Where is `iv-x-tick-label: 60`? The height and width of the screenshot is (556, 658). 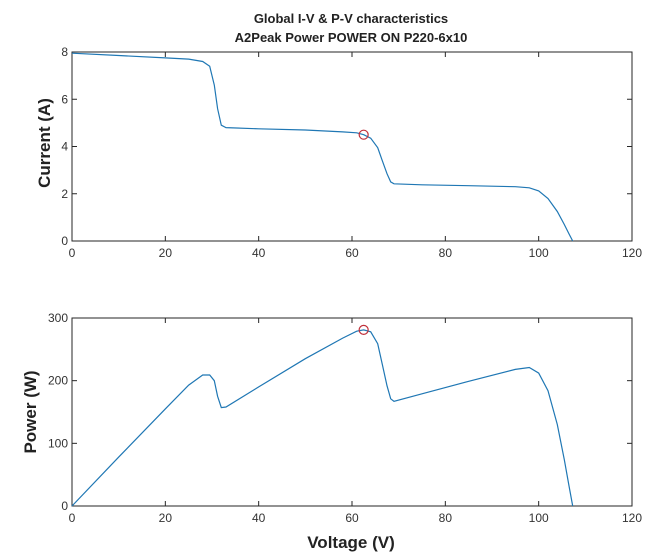
iv-x-tick-label: 60 is located at coordinates (352, 253).